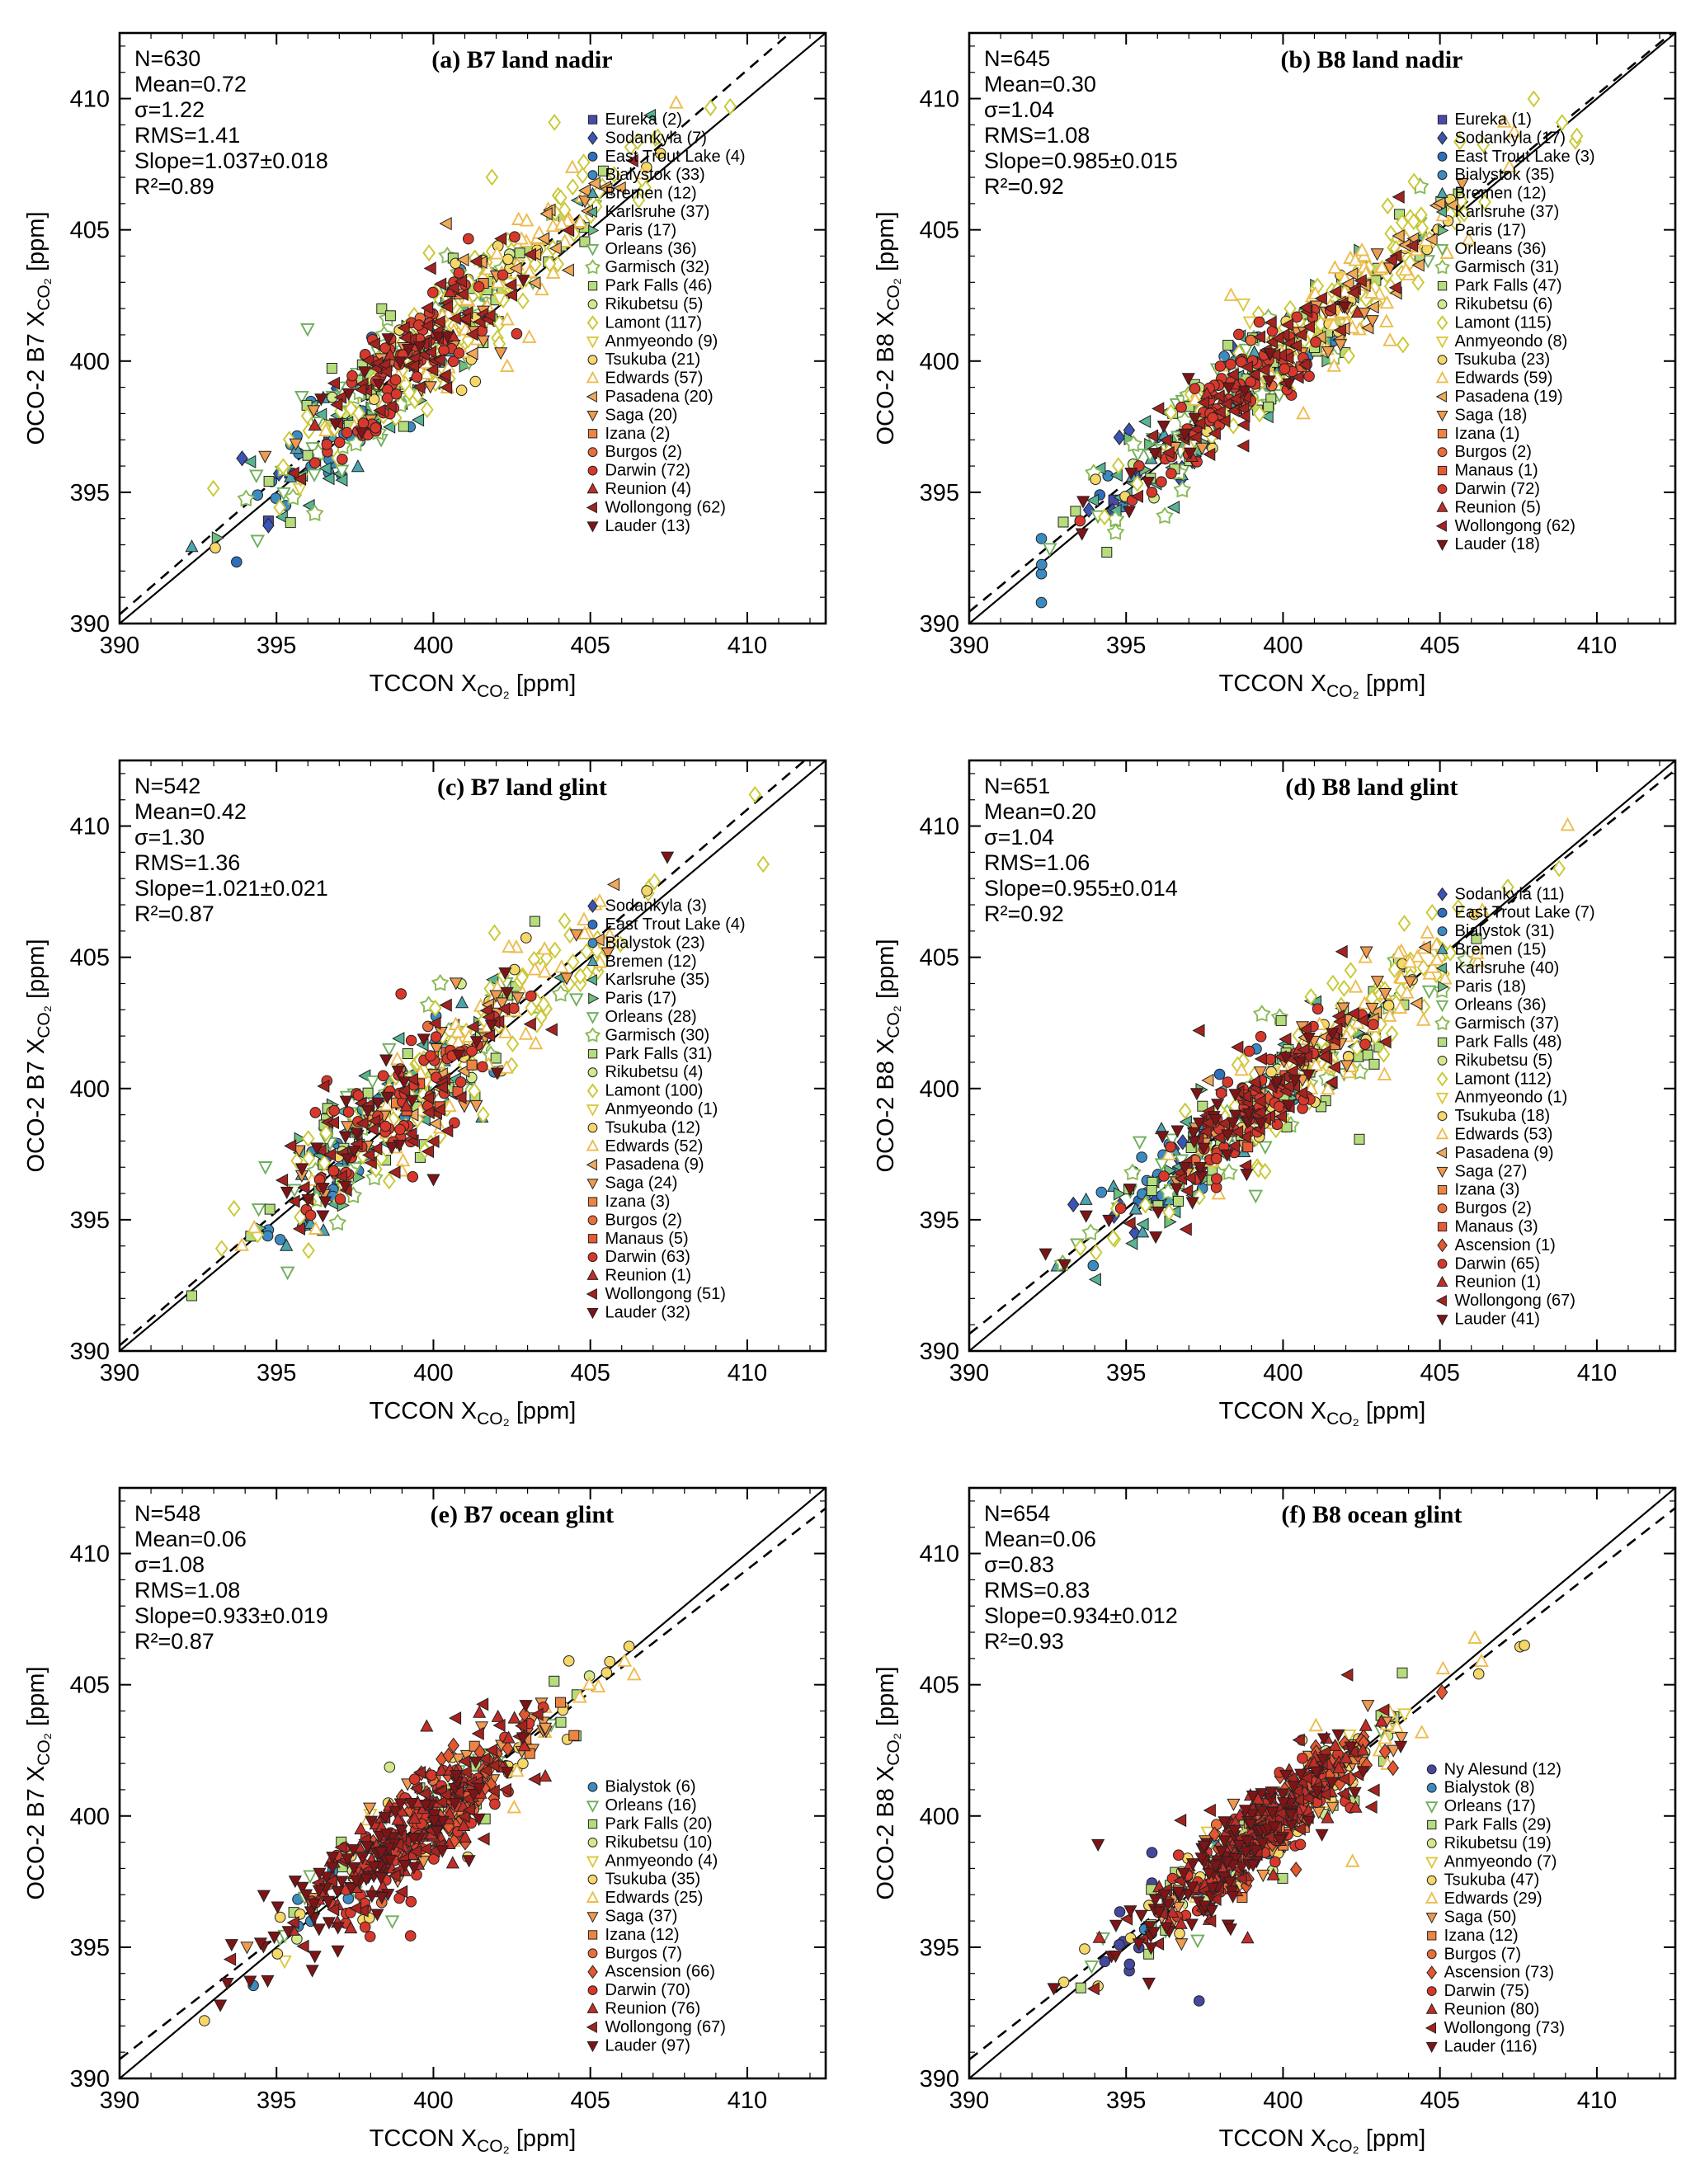  Describe the element at coordinates (1494, 304) in the screenshot. I see `legend-item: Rikubetsu (6)` at that location.